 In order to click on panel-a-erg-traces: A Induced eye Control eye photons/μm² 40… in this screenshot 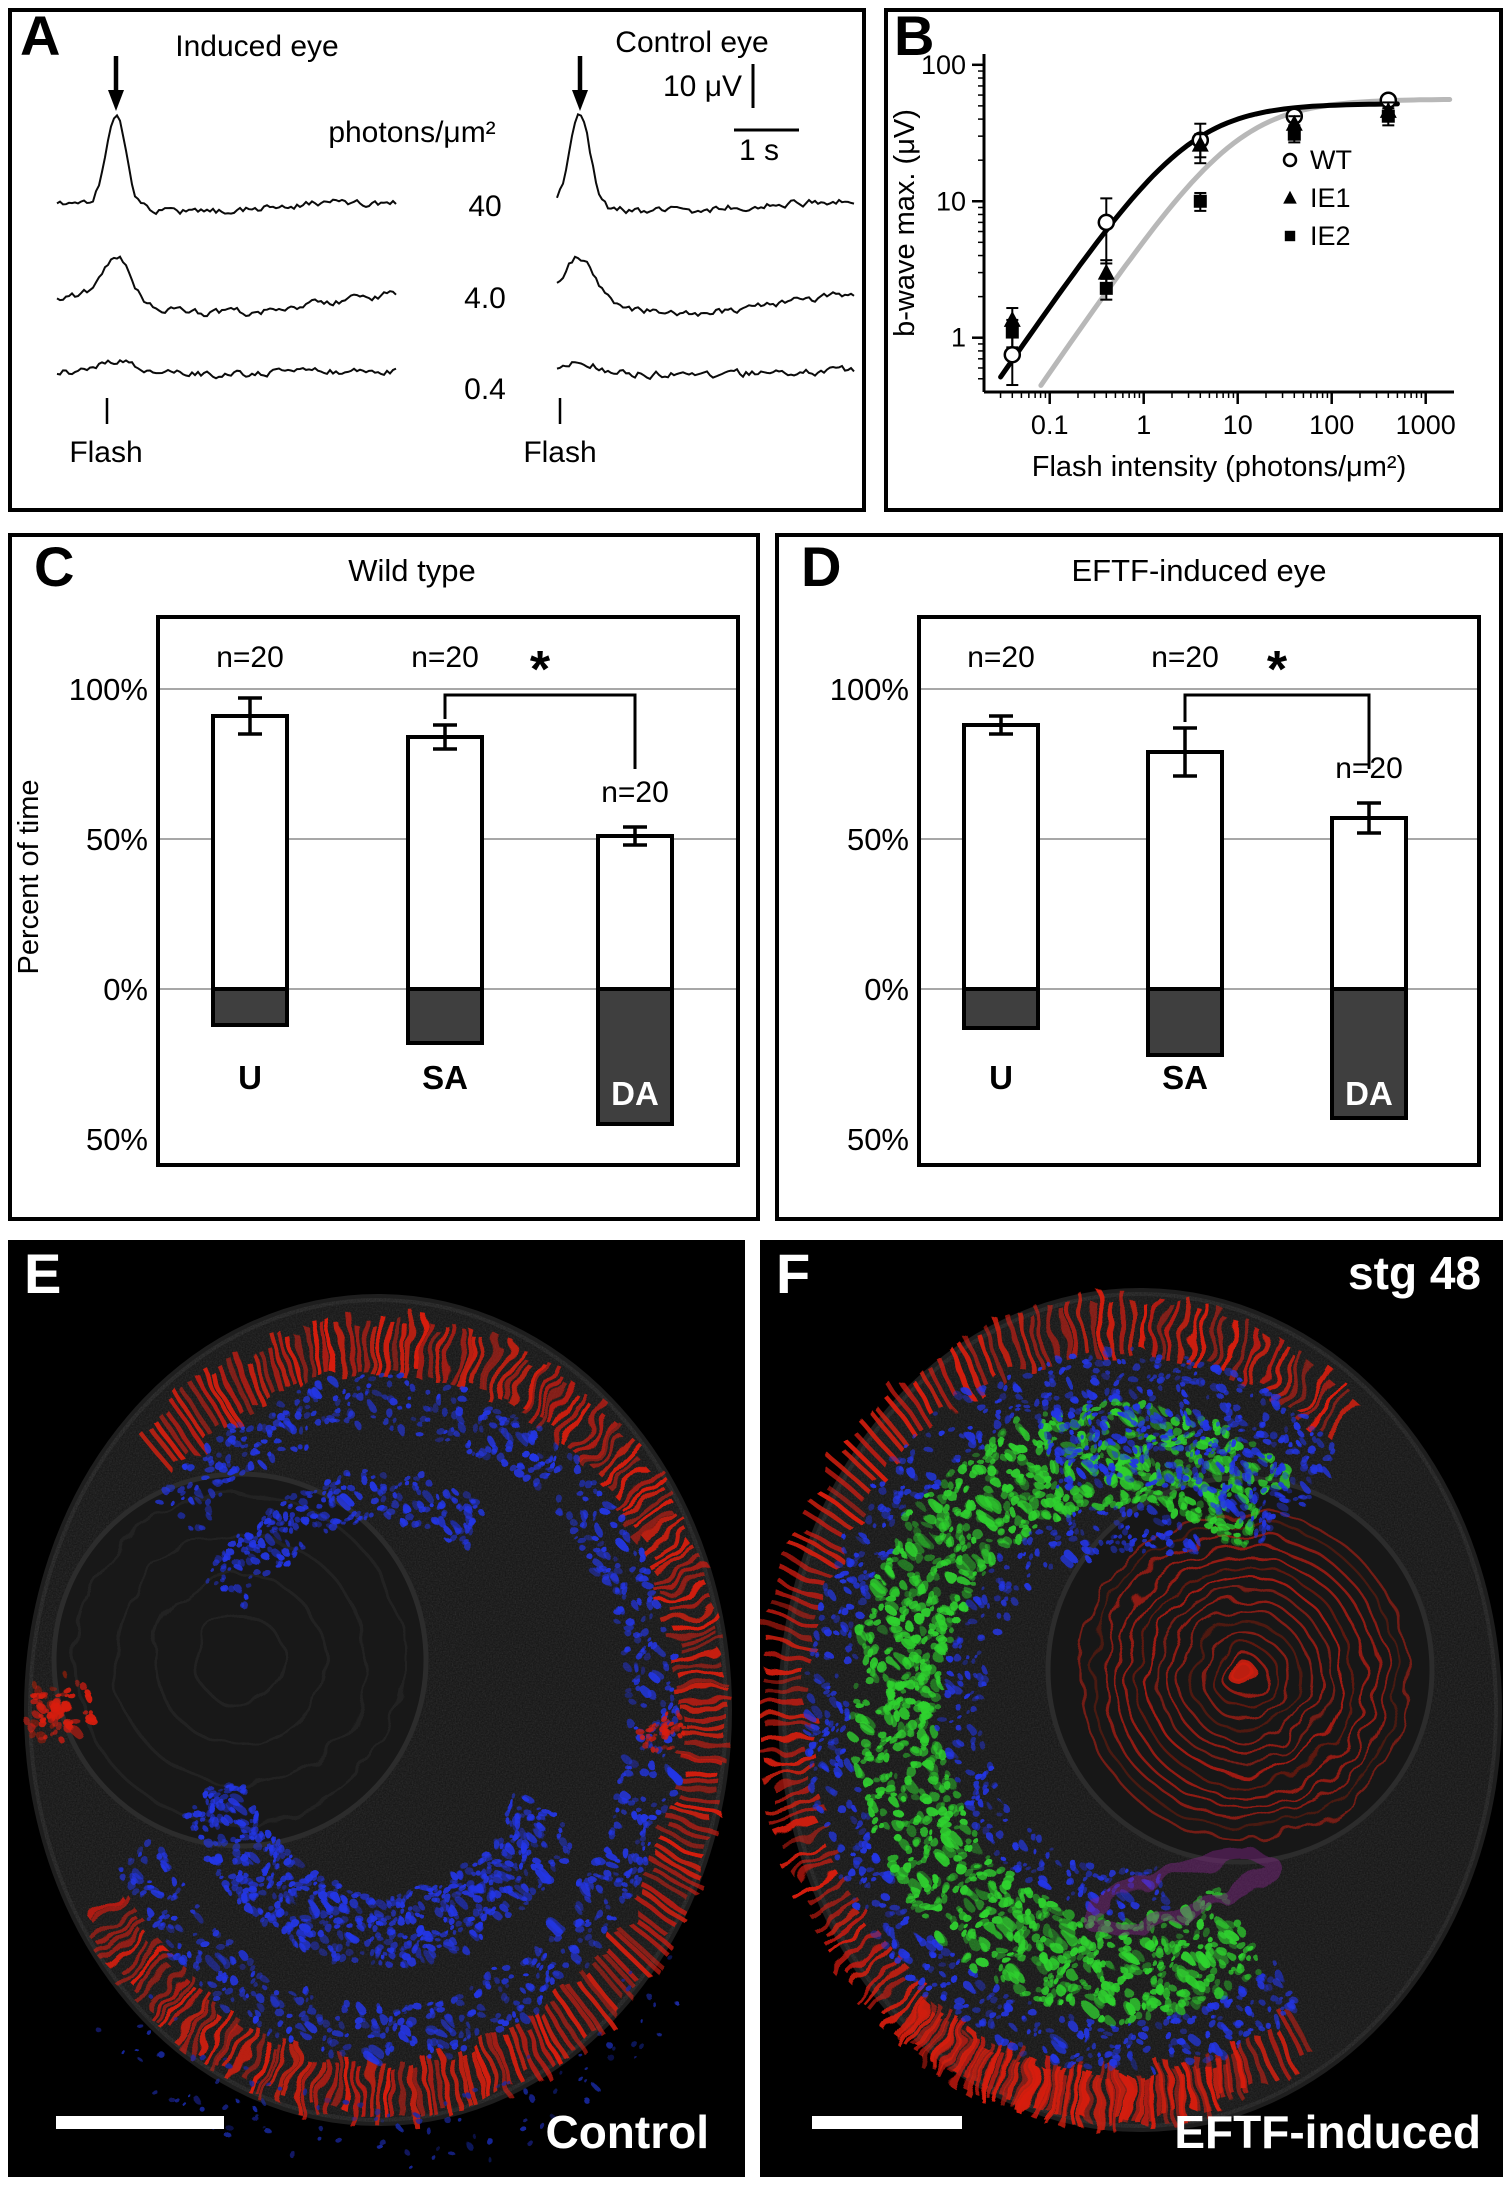, I will do `click(437, 260)`.